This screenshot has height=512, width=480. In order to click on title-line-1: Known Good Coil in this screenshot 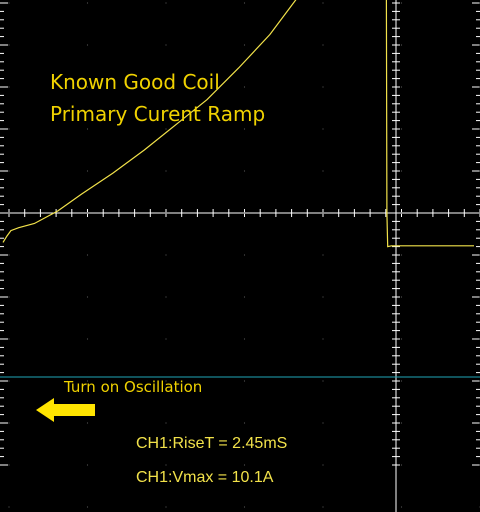, I will do `click(135, 82)`.